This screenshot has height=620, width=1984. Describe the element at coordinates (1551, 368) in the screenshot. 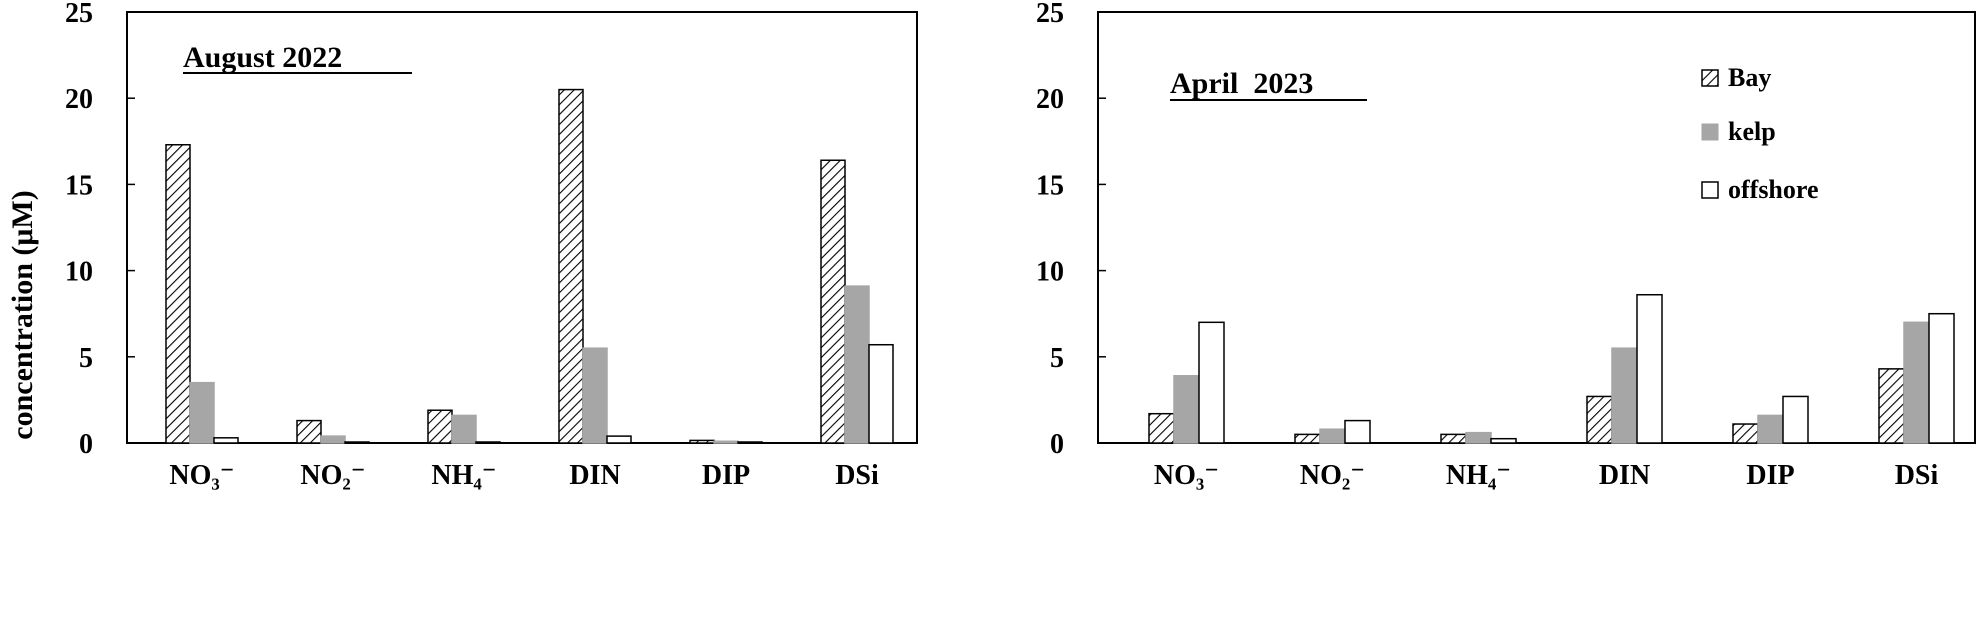

I see `bars` at that location.